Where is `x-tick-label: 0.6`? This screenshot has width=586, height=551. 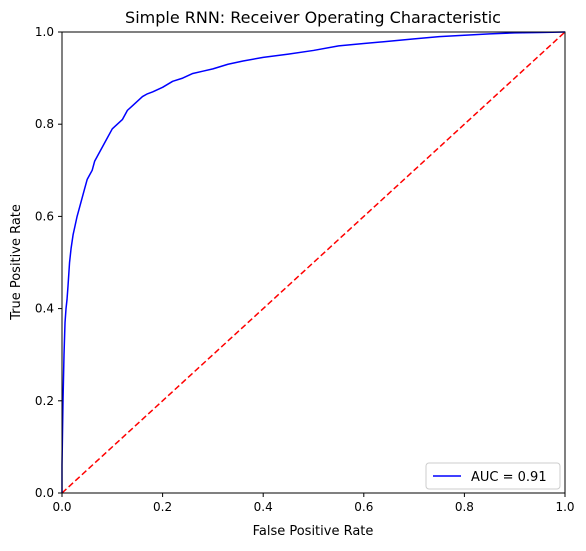 x-tick-label: 0.6 is located at coordinates (363, 507).